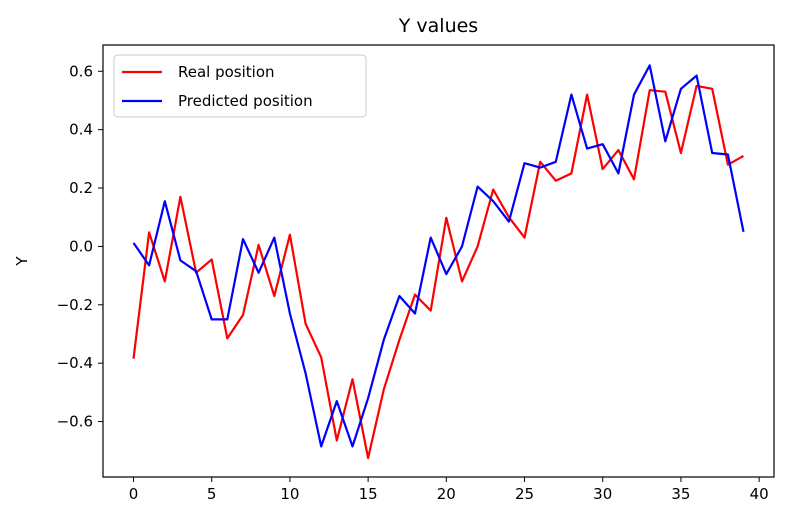 This screenshot has height=527, width=788. Describe the element at coordinates (22, 261) in the screenshot. I see `y-axis-label: Y` at that location.